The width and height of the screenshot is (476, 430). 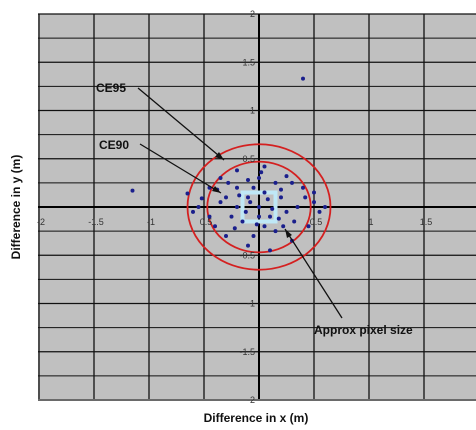 What do you see at coordinates (248, 159) in the screenshot?
I see `y-tick-label: 0.5` at bounding box center [248, 159].